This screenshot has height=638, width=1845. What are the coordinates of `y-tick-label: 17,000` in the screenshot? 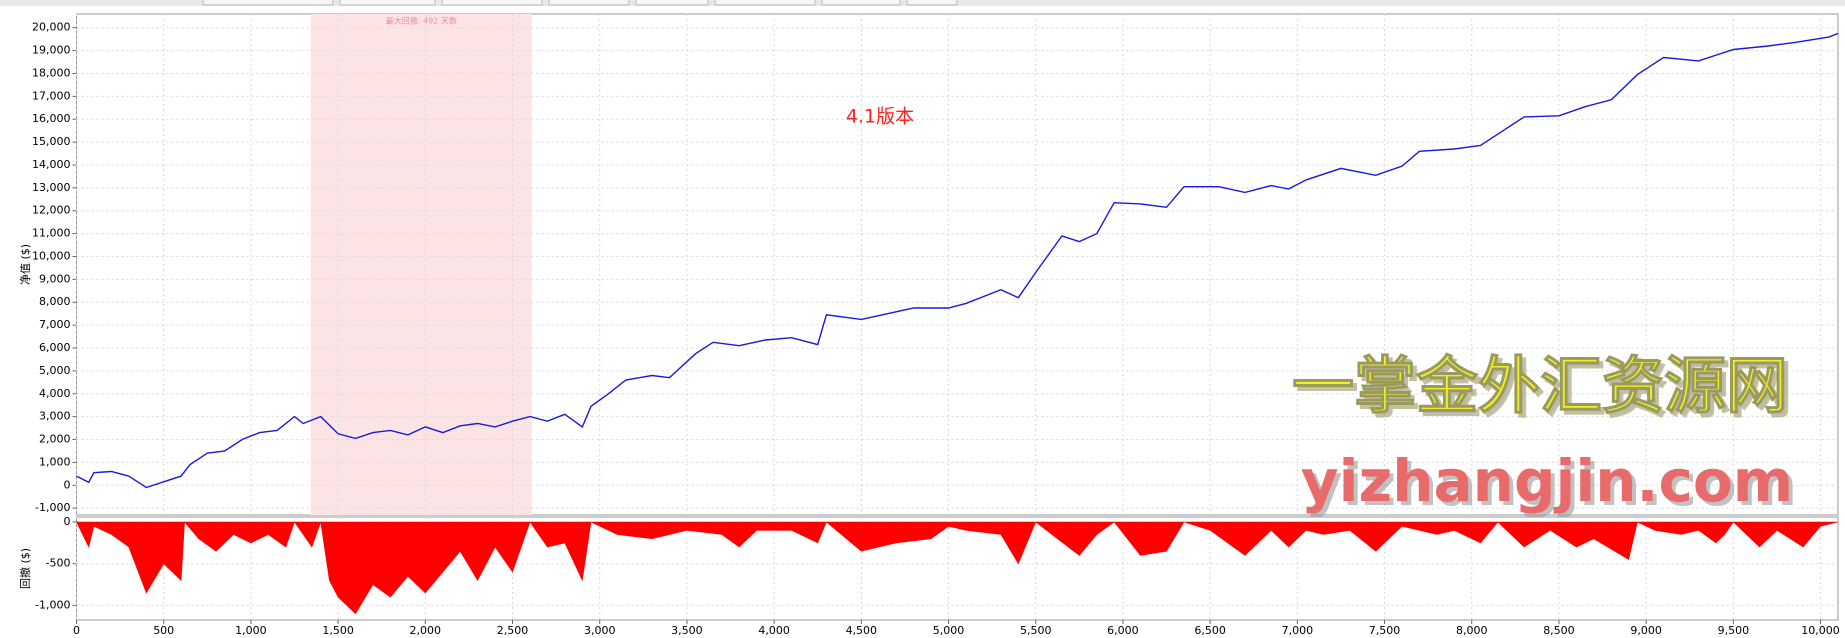 It's located at (51, 95).